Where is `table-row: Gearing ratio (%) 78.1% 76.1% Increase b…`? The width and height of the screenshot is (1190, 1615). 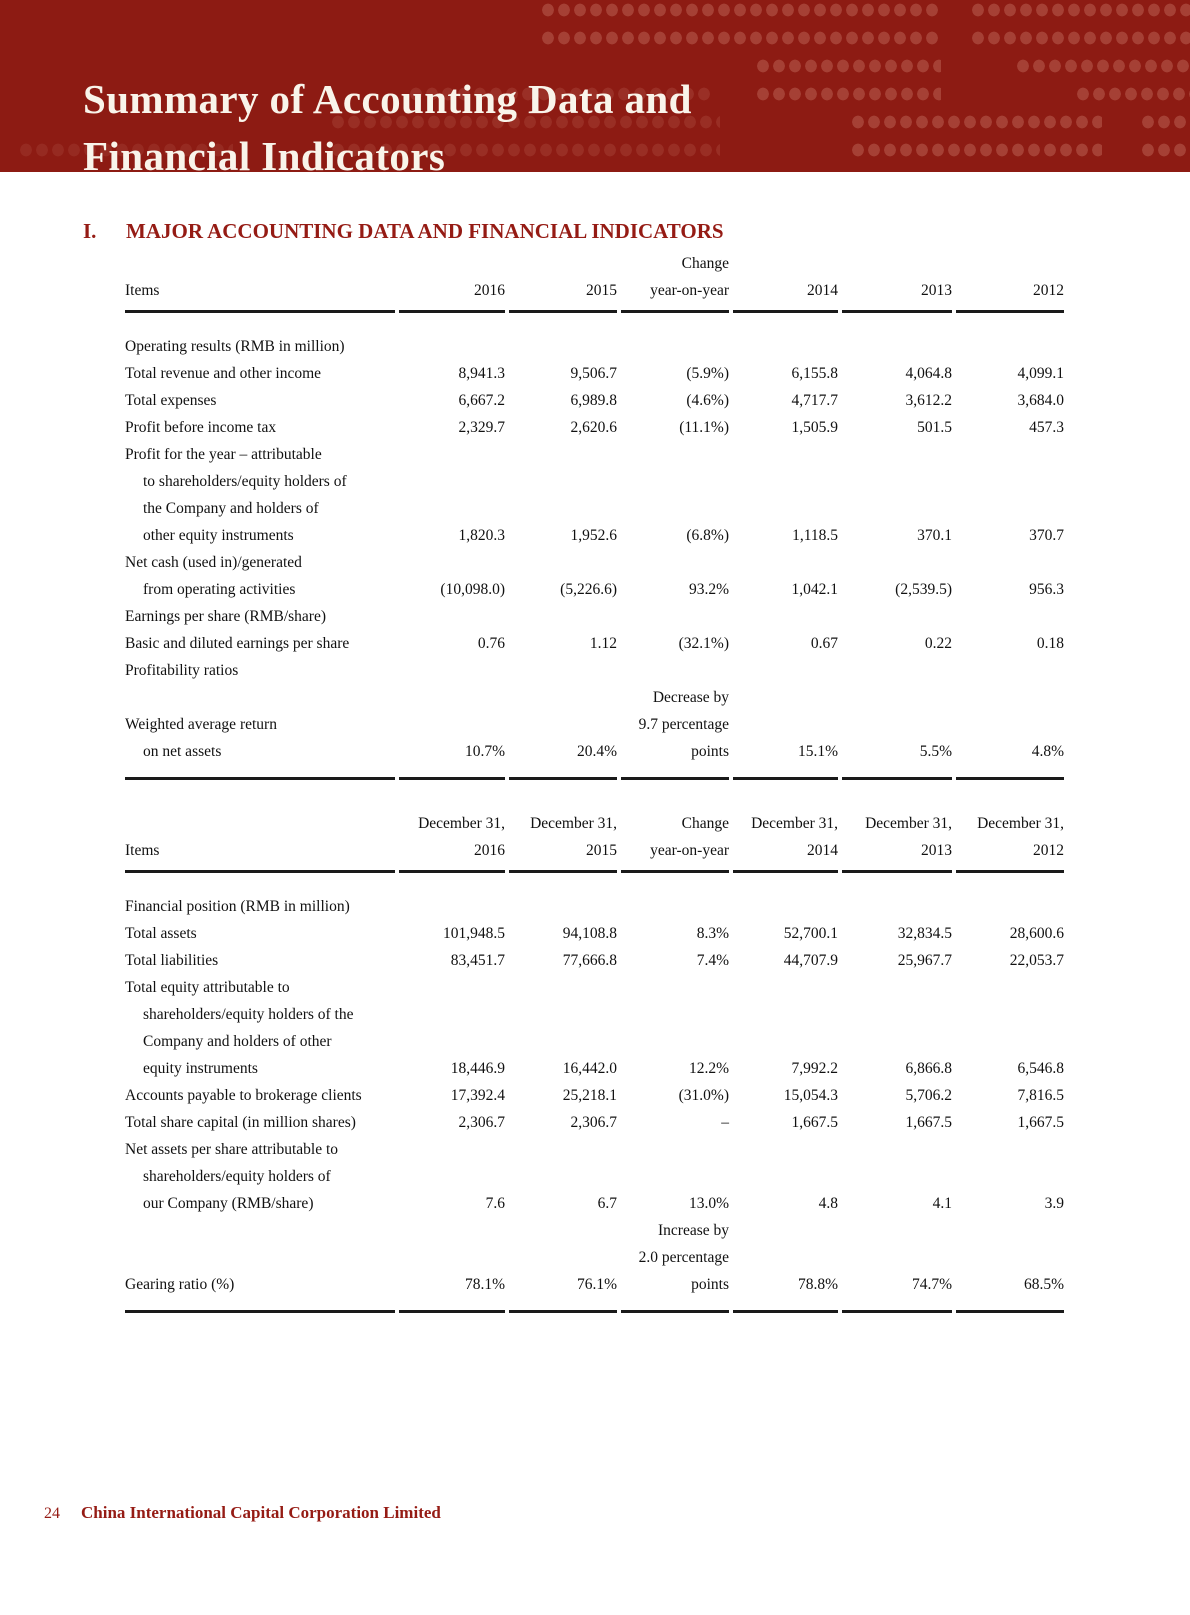 table-row: Gearing ratio (%) 78.1% 76.1% Increase b… is located at coordinates (594, 1265).